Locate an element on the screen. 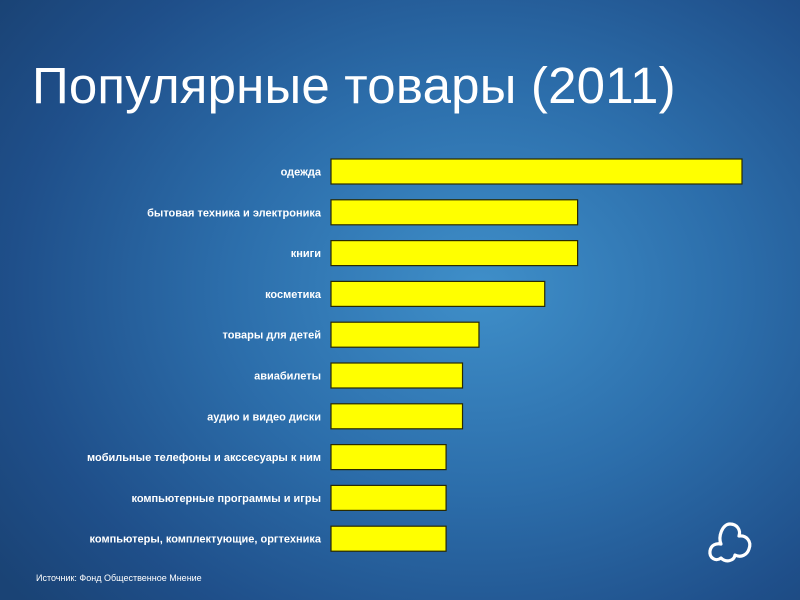  category-label-2: книги is located at coordinates (306, 254).